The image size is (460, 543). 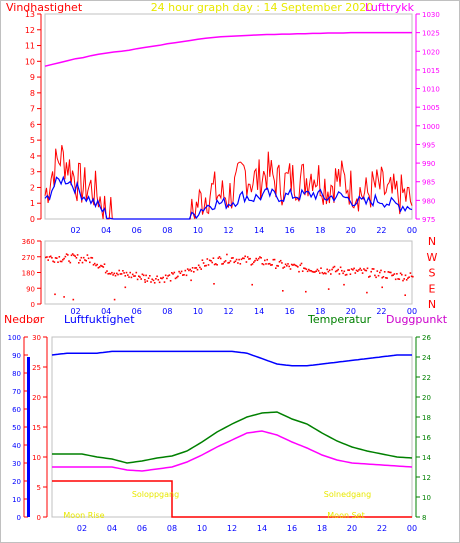 What do you see at coordinates (112, 528) in the screenshot?
I see `x-tick-label: 04` at bounding box center [112, 528].